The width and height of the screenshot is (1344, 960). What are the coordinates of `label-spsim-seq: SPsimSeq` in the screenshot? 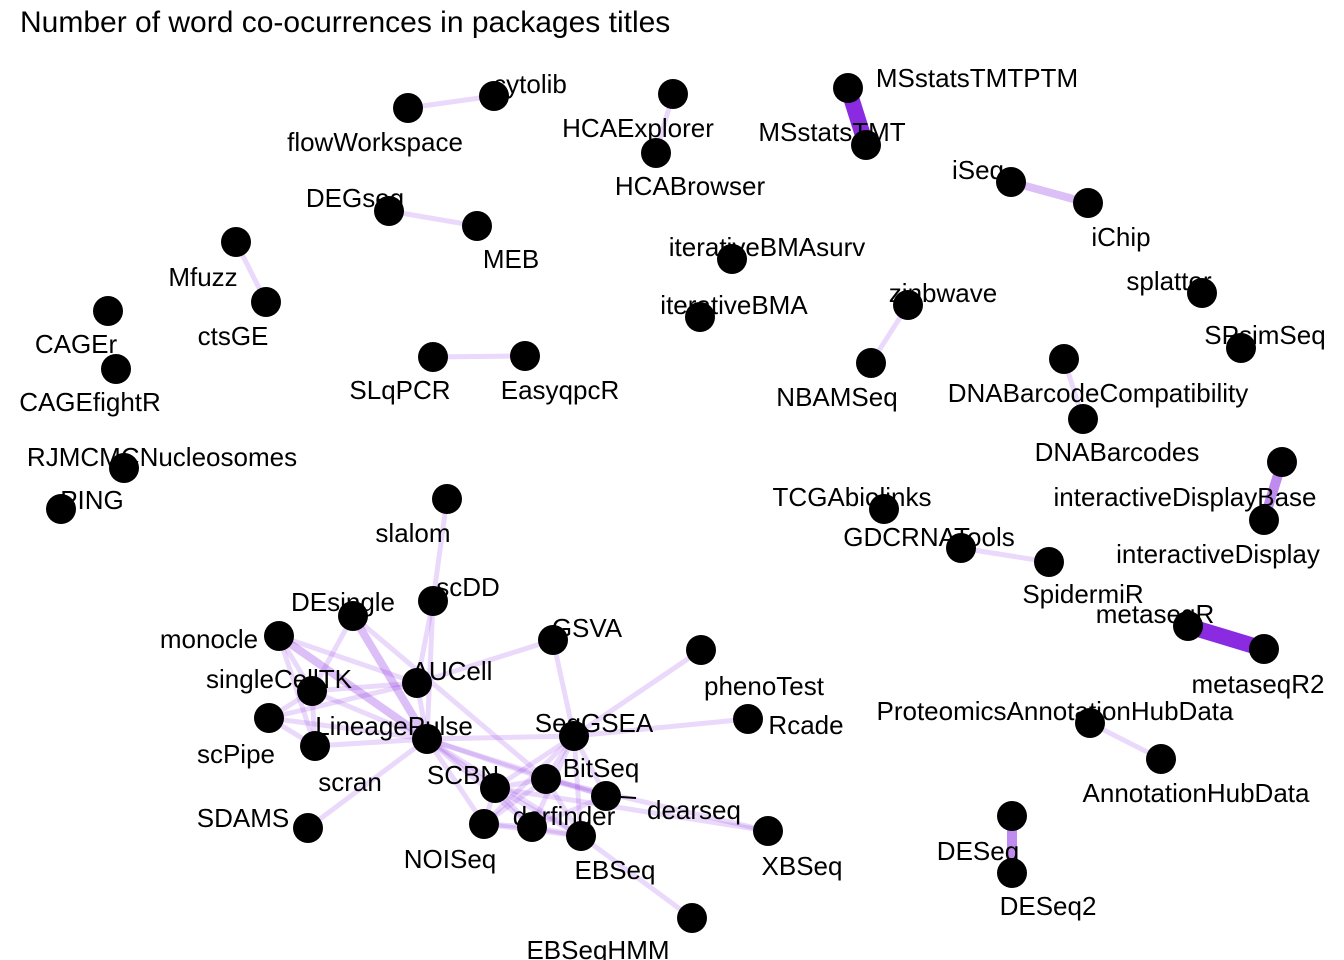 It's located at (1264, 335).